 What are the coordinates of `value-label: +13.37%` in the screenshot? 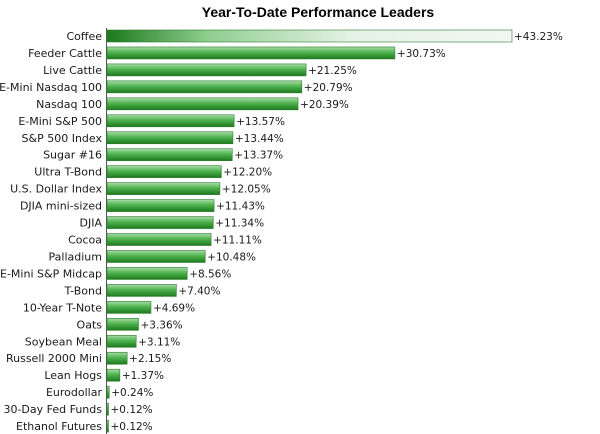 It's located at (258, 156).